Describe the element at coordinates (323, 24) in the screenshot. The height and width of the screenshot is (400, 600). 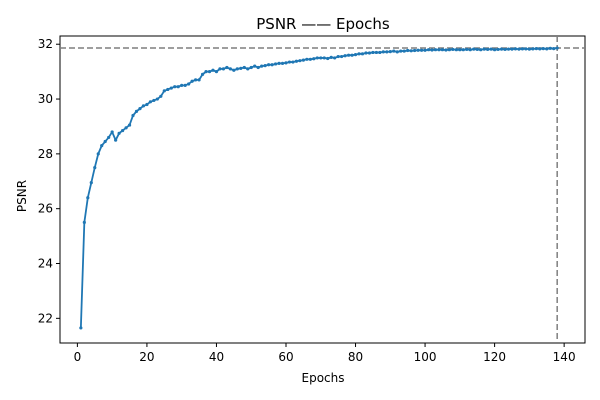
I see `chart-title: PSNR —— Epochs` at that location.